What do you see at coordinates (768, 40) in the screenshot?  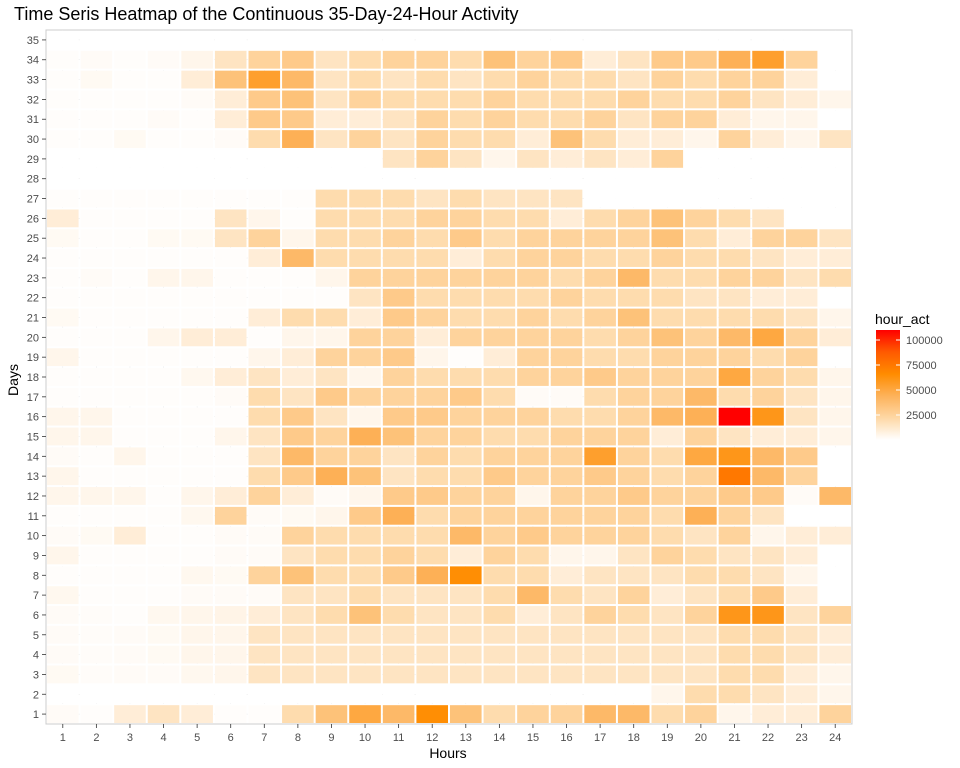 I see `heatmap-cell: Day 35, Hour 22: 0` at bounding box center [768, 40].